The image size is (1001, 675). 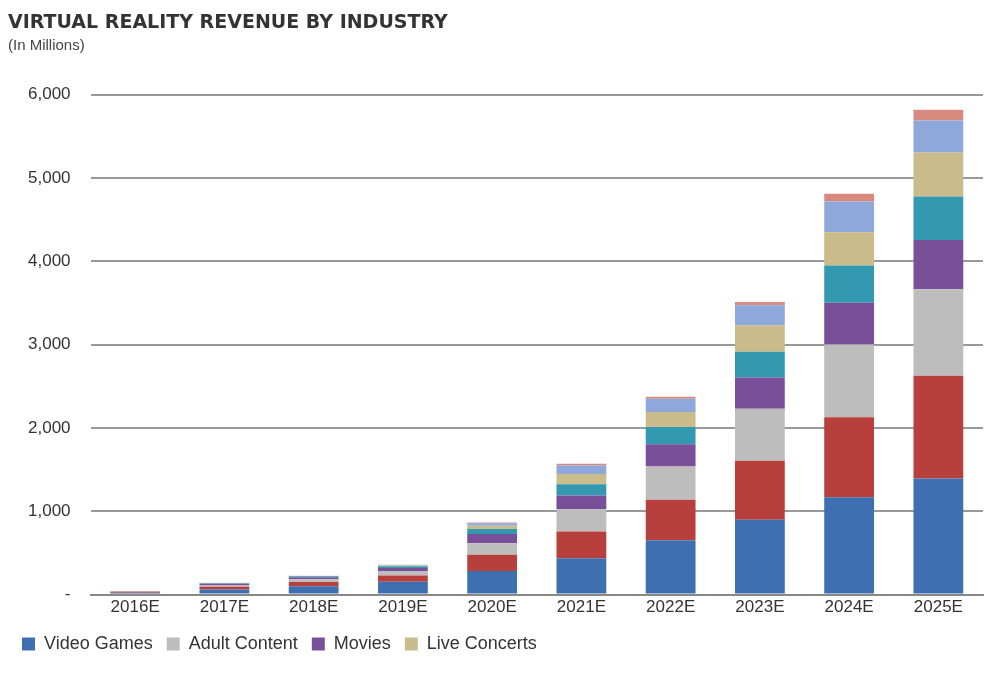 What do you see at coordinates (67, 594) in the screenshot?
I see `y-tick-label: -` at bounding box center [67, 594].